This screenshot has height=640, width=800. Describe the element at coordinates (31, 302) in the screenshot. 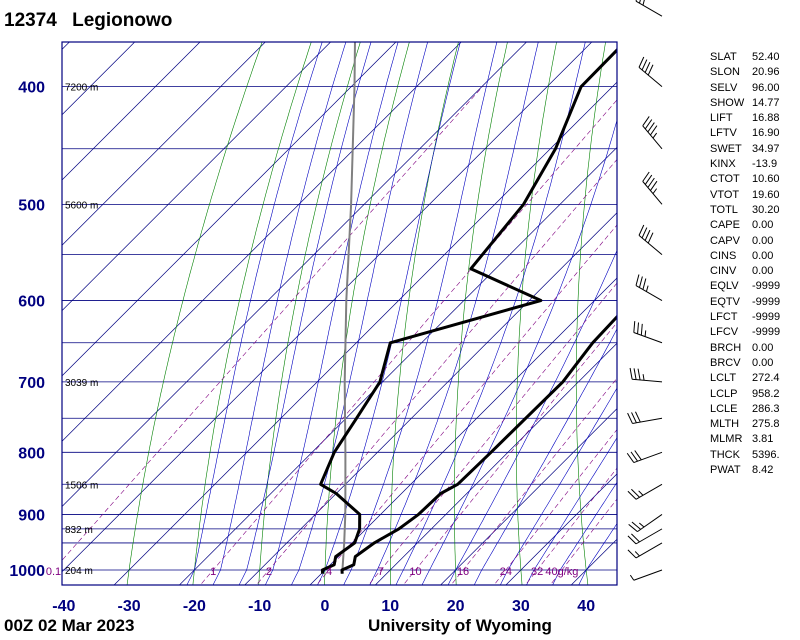

I see `pressure-tick-label: 600` at that location.